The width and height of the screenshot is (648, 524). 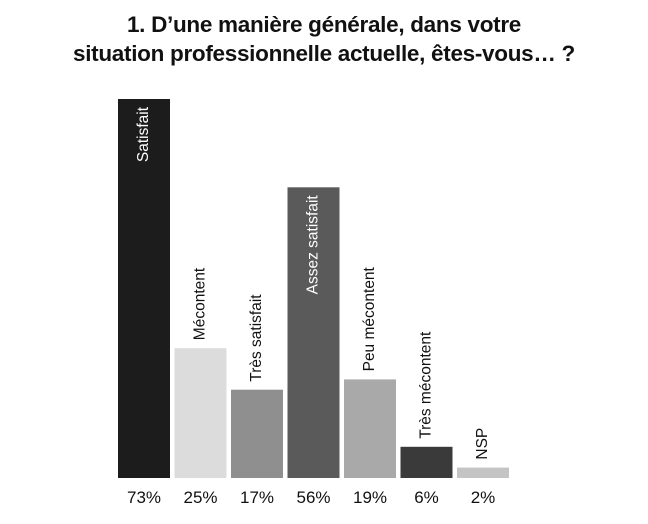 What do you see at coordinates (144, 497) in the screenshot?
I see `tick-label-1: 73%` at bounding box center [144, 497].